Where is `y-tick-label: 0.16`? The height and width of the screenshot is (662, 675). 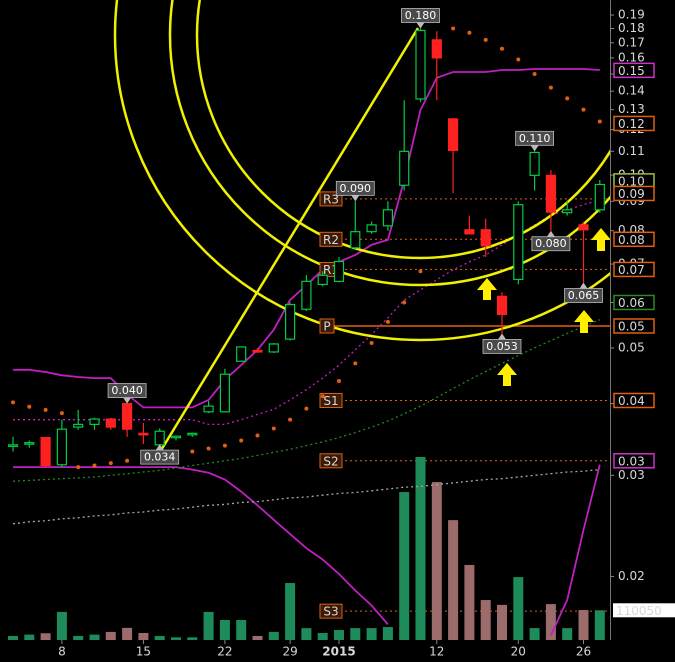 y-tick-label: 0.16 is located at coordinates (631, 57).